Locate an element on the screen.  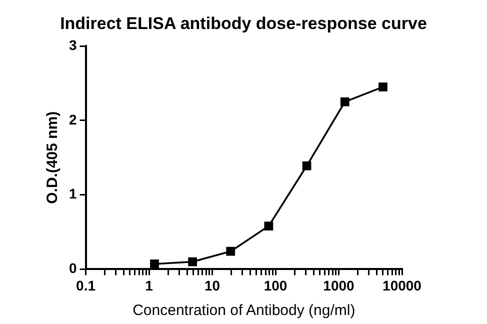
y-tick-label: 2 is located at coordinates (72, 119).